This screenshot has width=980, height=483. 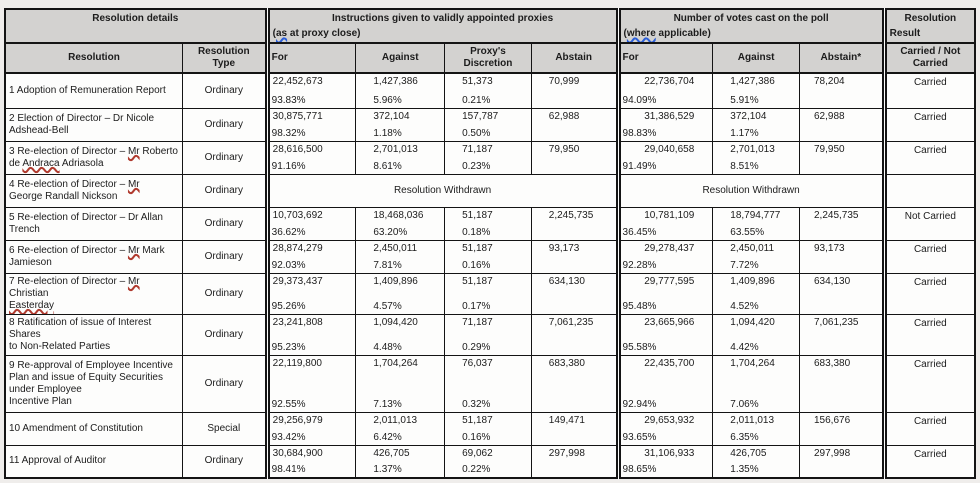 I want to click on votes-percent: 0.23%, so click(x=476, y=166).